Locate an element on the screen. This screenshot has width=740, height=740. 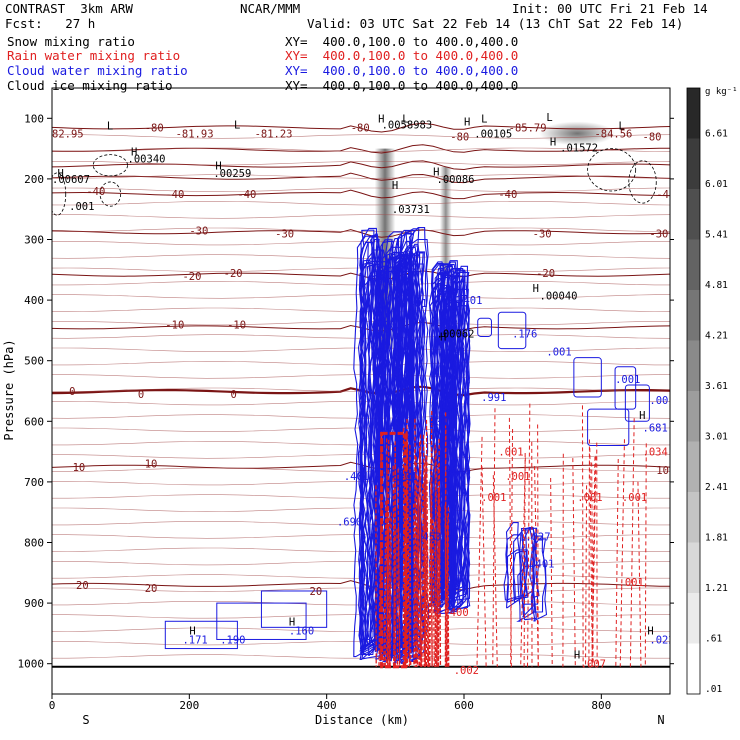
contour-value-label: .002 is located at coordinates (466, 671).